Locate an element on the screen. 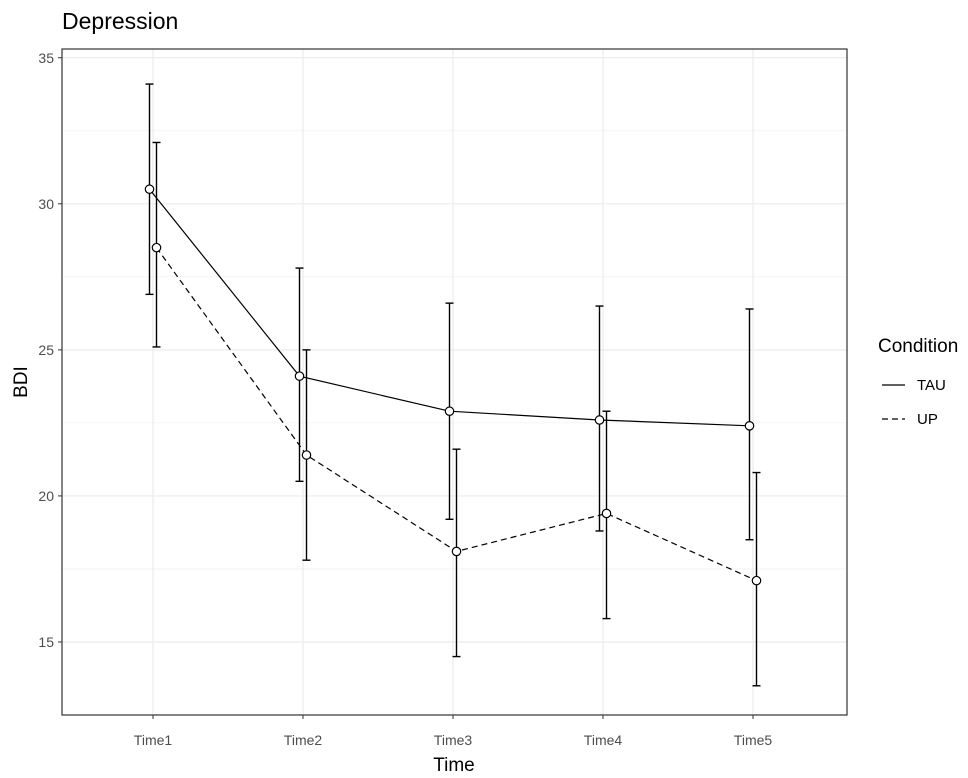  x-tick-label: Time3 is located at coordinates (453, 740).